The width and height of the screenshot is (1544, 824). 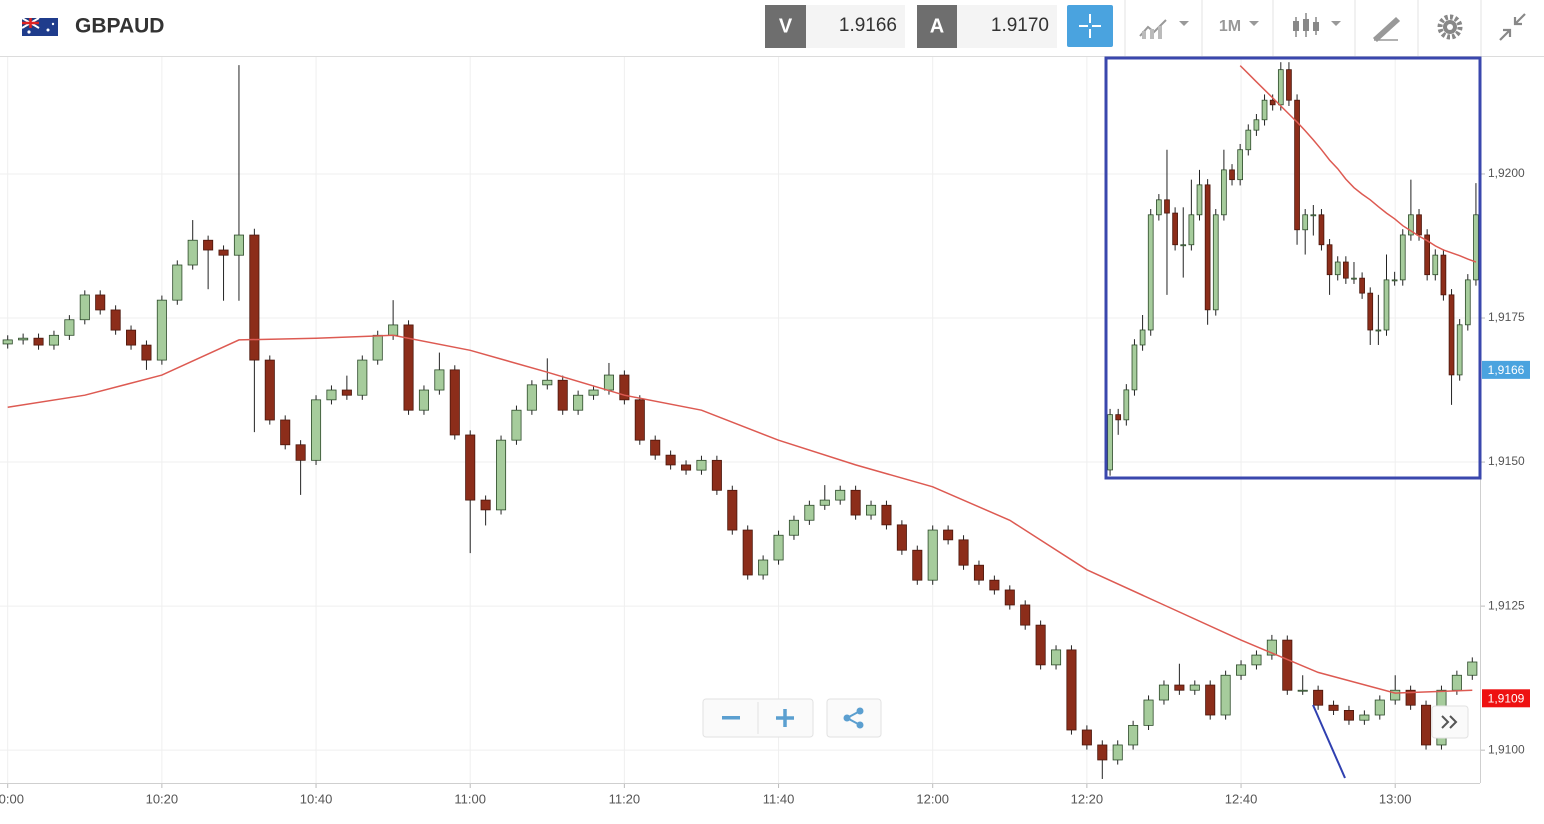 What do you see at coordinates (1386, 29) in the screenshot?
I see `draw-button` at bounding box center [1386, 29].